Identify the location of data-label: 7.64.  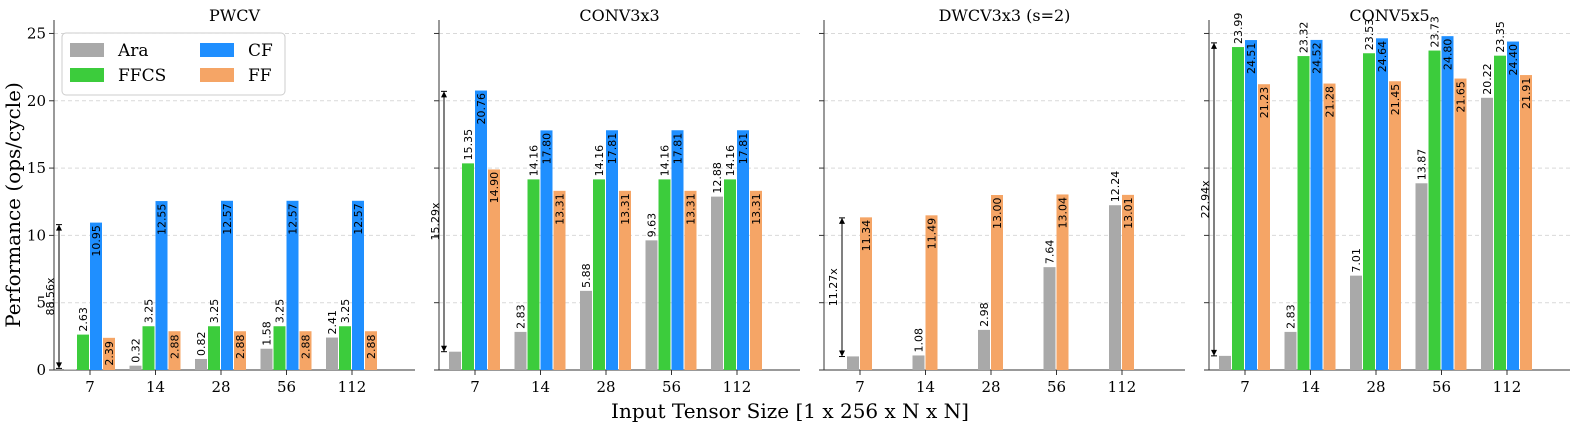
(1050, 252).